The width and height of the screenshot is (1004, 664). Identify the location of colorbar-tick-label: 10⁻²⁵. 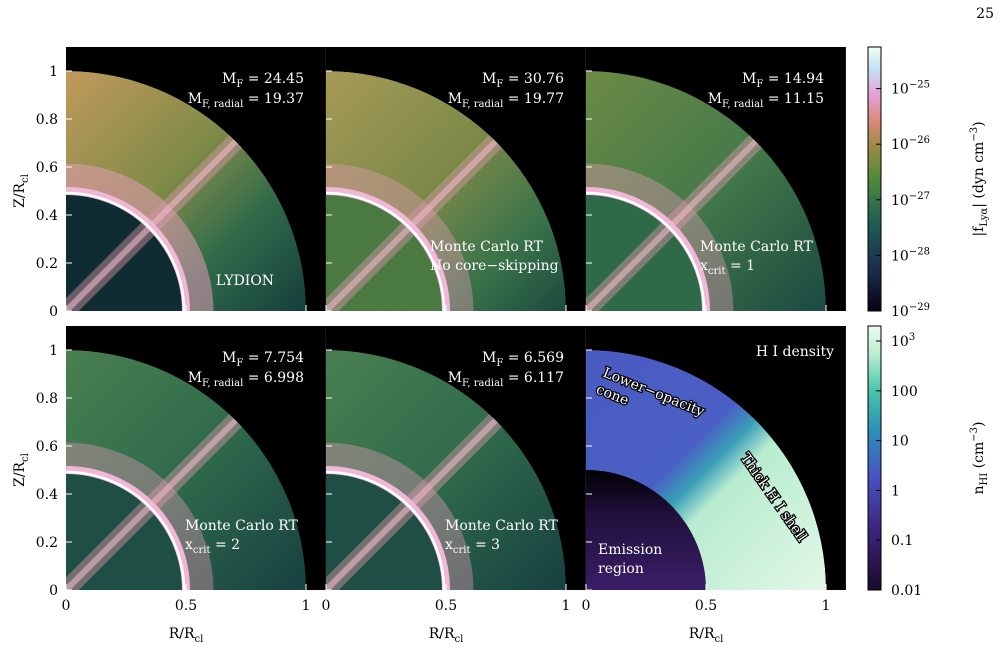
(910, 89).